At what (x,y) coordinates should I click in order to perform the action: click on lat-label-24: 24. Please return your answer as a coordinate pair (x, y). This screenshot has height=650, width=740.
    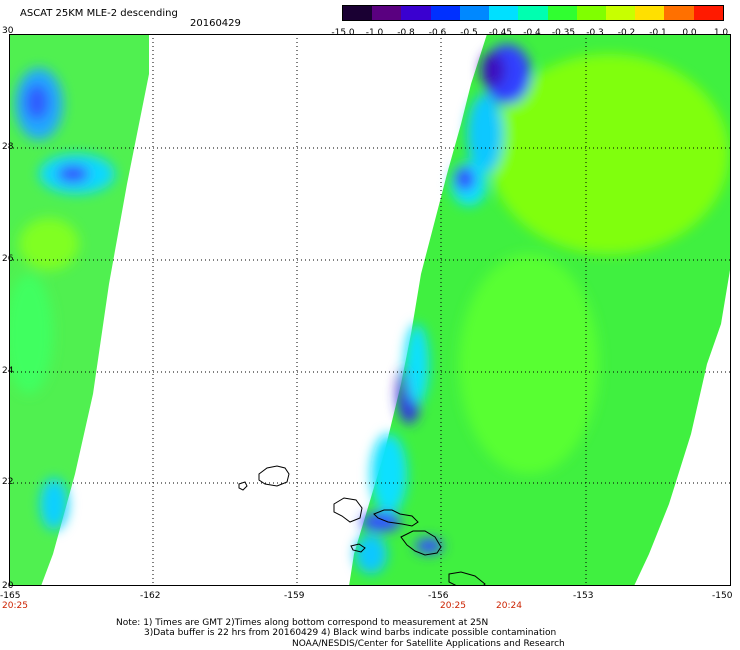
    Looking at the image, I should click on (8, 371).